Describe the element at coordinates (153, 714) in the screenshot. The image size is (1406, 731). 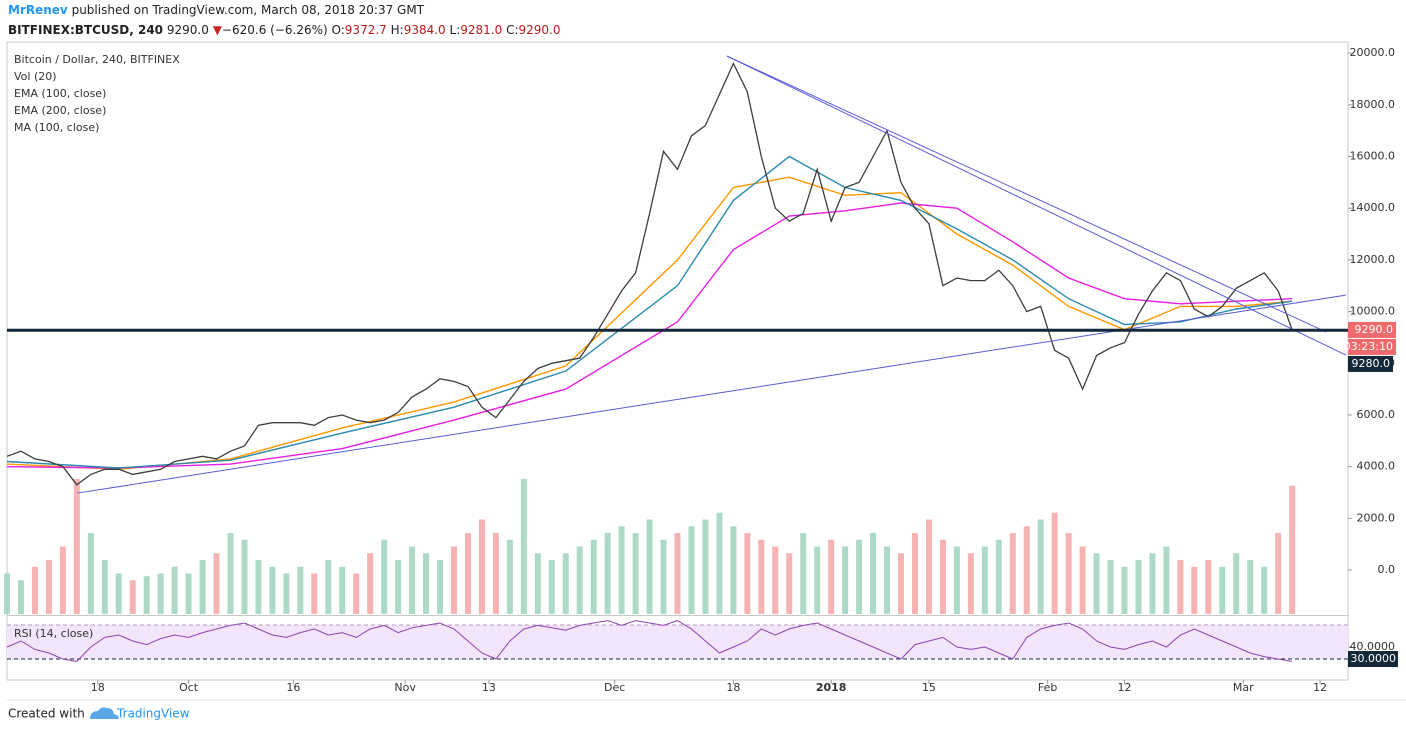
I see `brand: TradingView` at that location.